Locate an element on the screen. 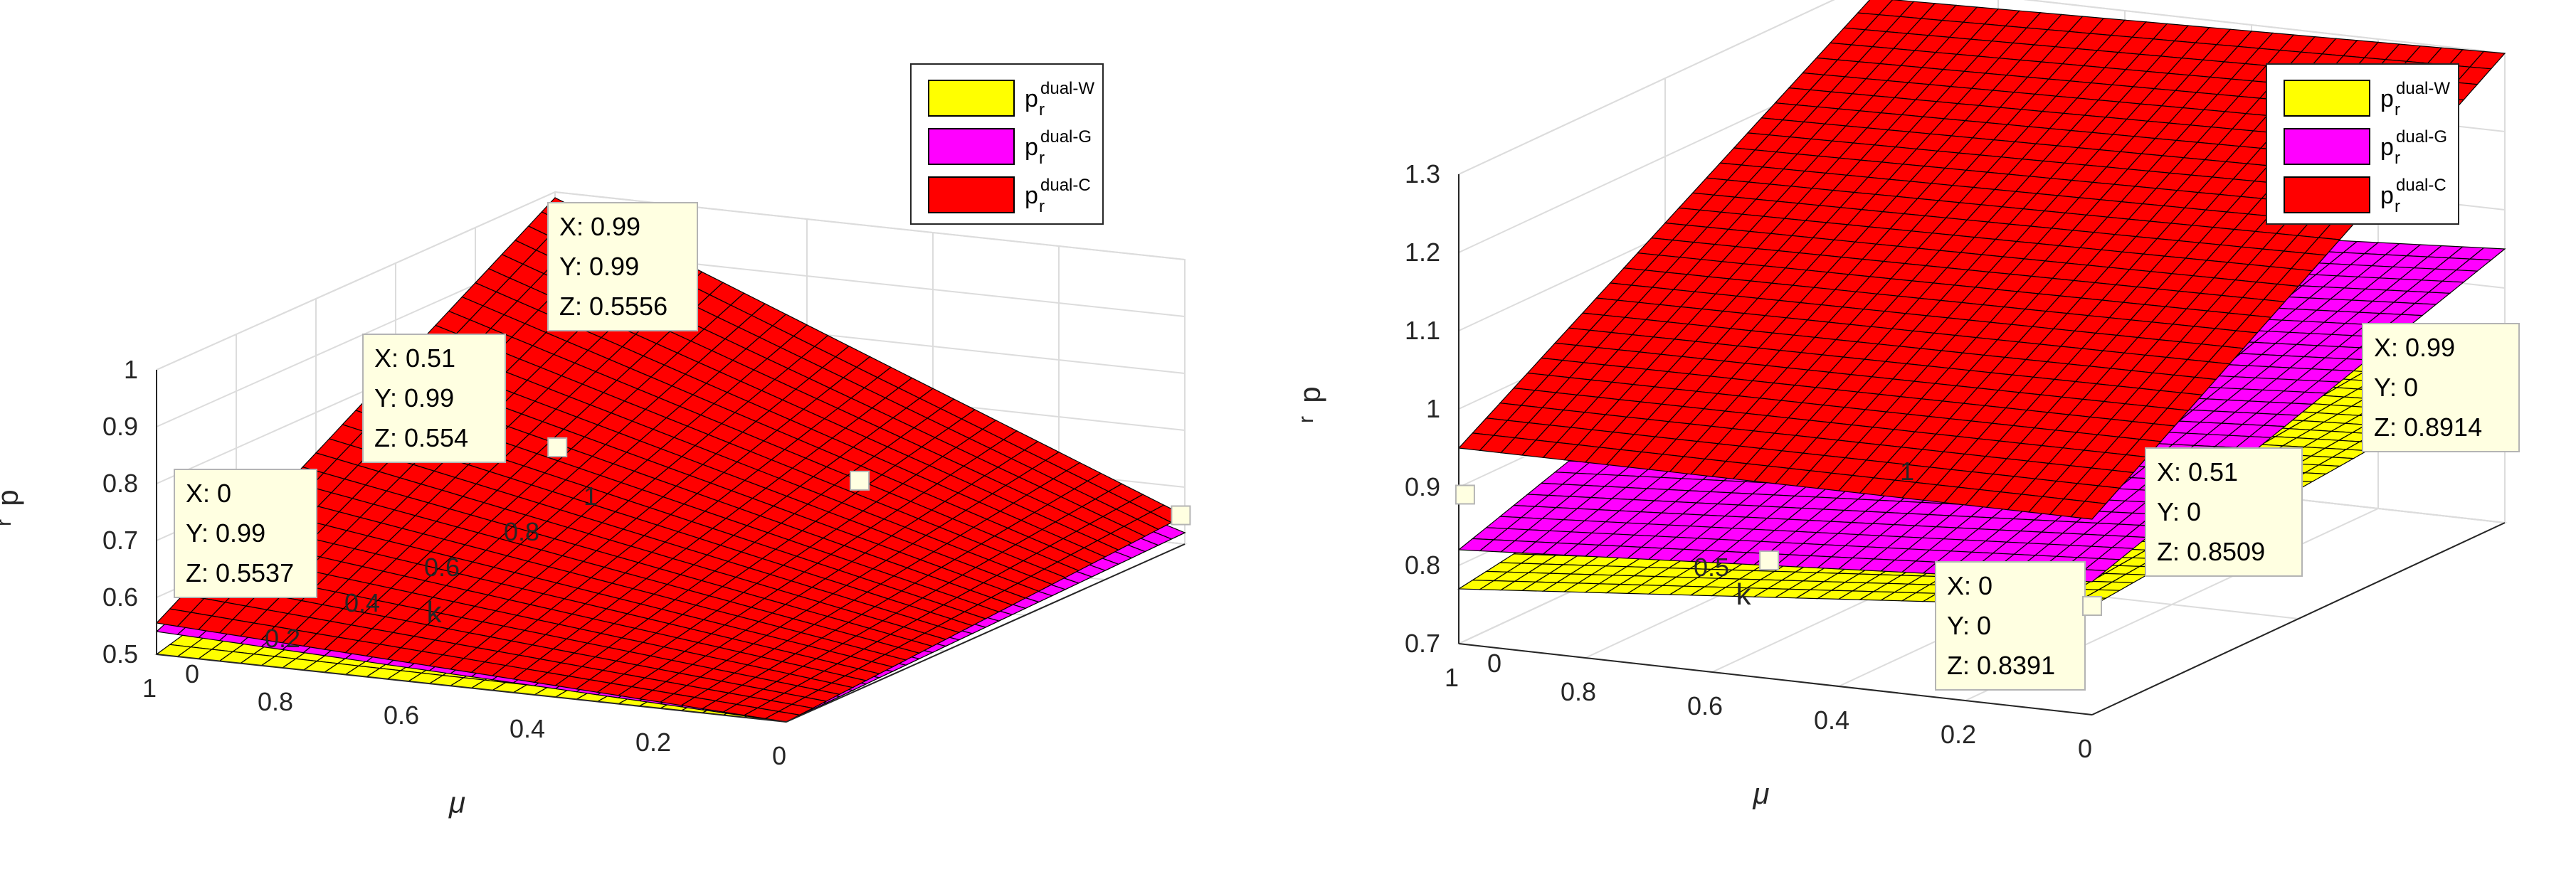 The height and width of the screenshot is (894, 2576). x-tick-label: 0.2 is located at coordinates (653, 742).